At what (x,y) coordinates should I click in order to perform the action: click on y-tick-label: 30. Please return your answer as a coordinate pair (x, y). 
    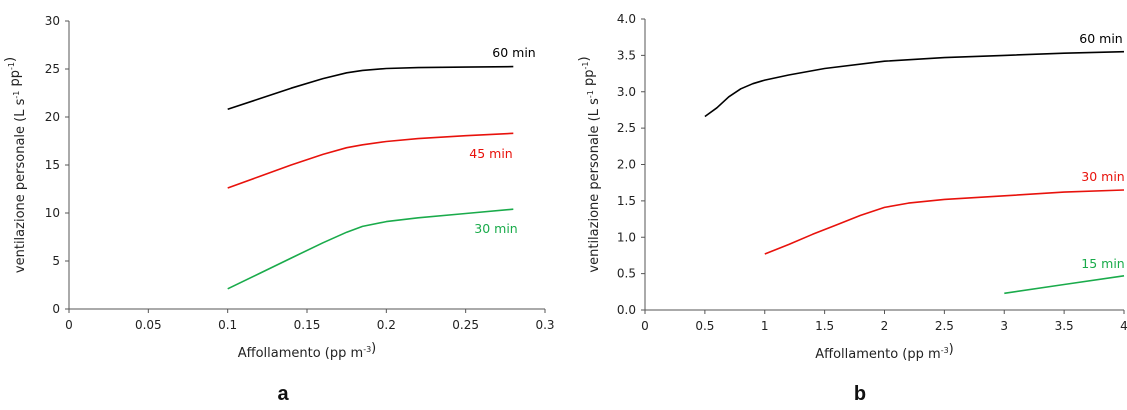
    Looking at the image, I should click on (52, 21).